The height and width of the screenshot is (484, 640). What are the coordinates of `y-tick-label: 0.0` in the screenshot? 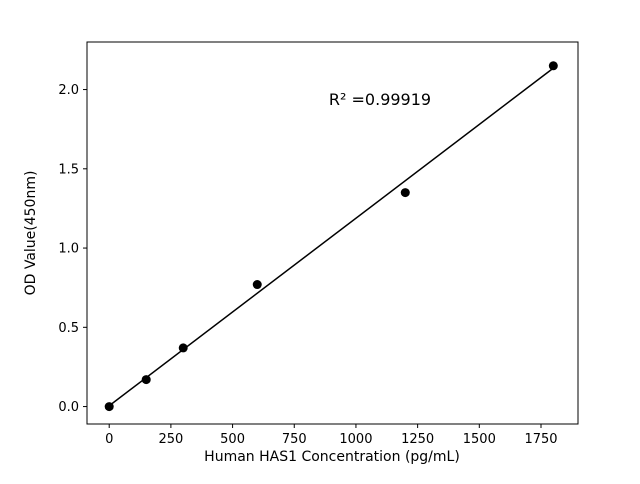 It's located at (68, 407).